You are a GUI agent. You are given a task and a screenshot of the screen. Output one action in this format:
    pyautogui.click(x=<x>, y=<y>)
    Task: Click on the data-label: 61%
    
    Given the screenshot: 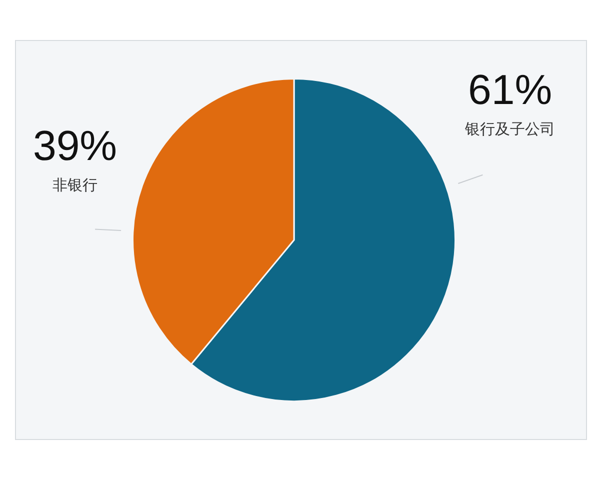 What is the action you would take?
    pyautogui.click(x=510, y=90)
    